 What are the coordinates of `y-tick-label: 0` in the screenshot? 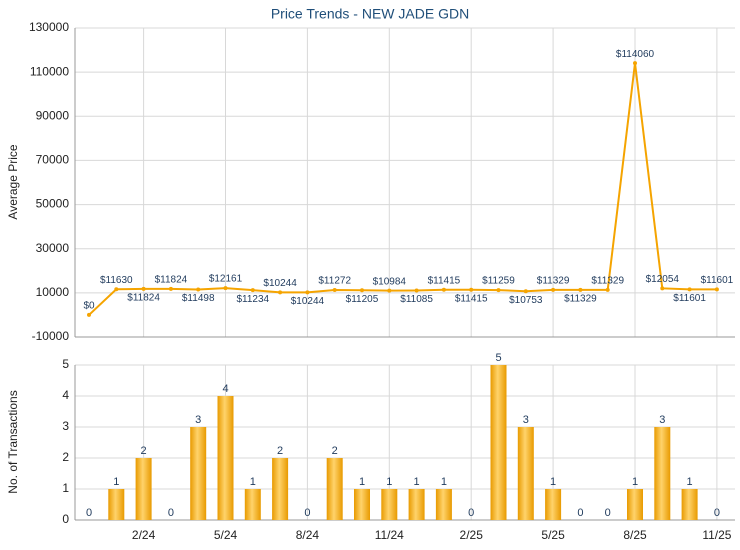 It's located at (65, 519).